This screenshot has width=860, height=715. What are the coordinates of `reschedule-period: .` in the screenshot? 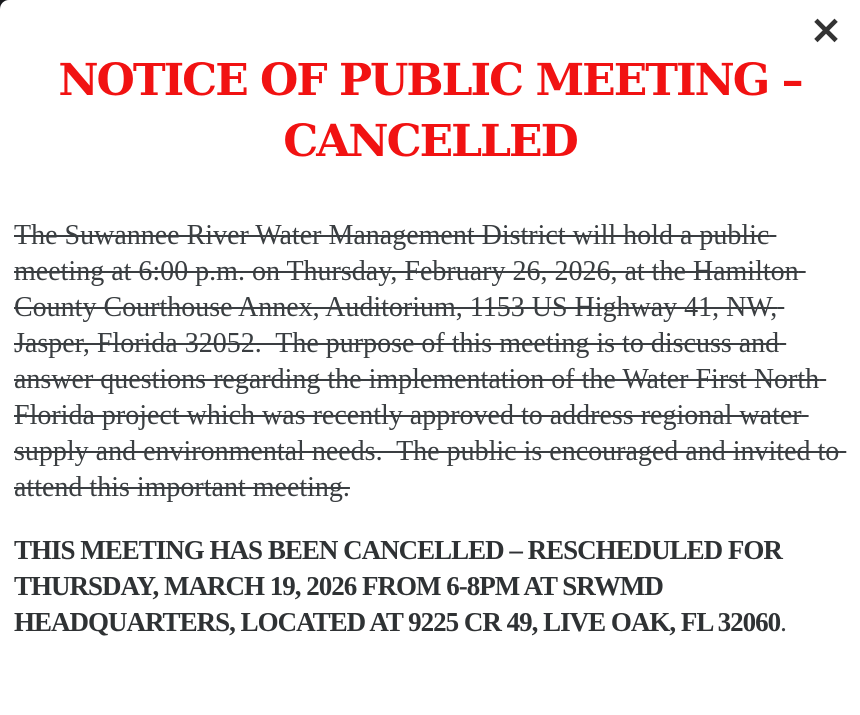 It's located at (783, 622).